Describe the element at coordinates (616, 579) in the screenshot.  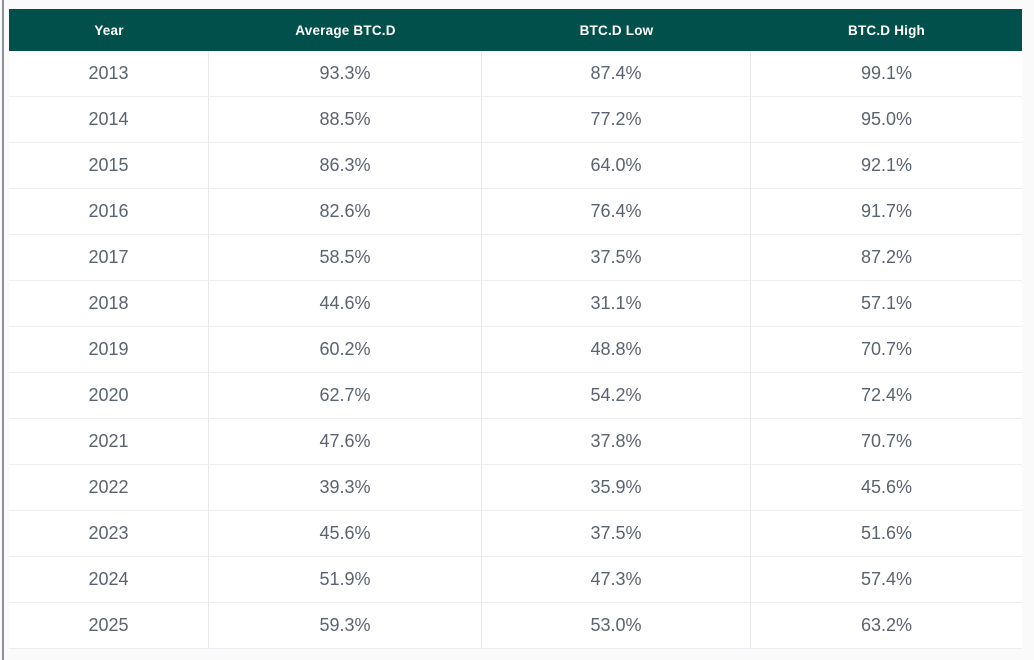
I see `cell-btcd-low: 47.3%` at that location.